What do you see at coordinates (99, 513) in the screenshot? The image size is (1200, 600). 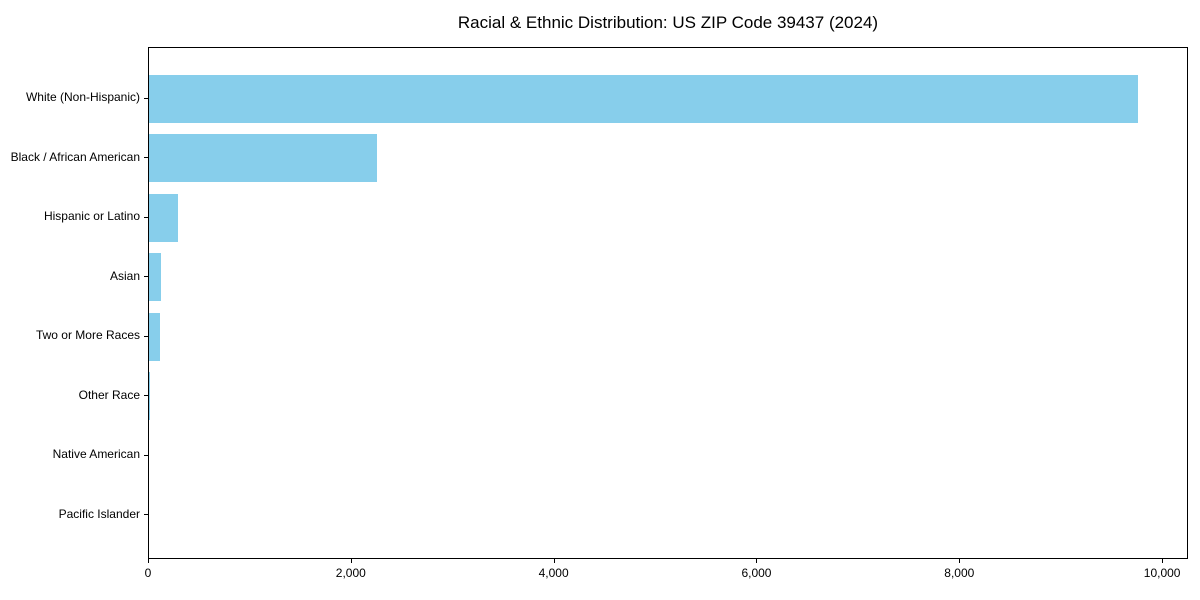 I see `y-axis-category-label: Pacific Islander` at bounding box center [99, 513].